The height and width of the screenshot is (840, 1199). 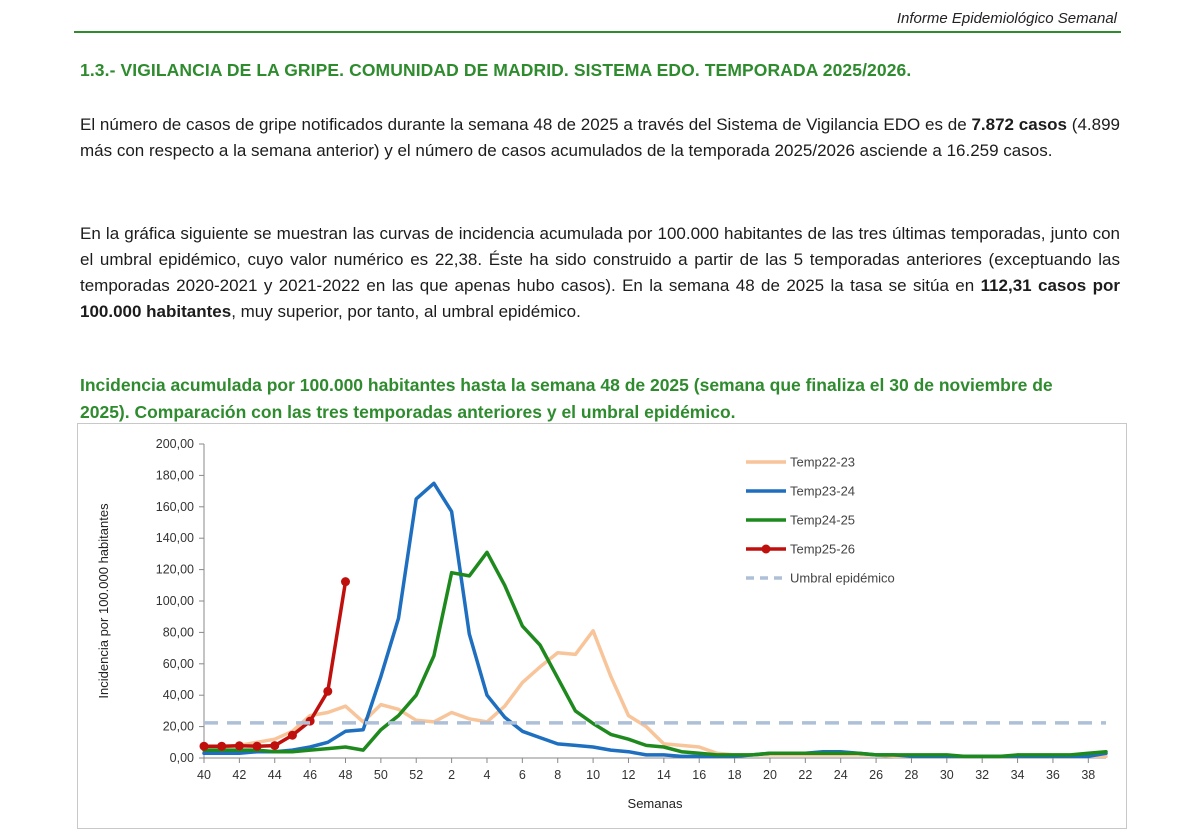 I want to click on y-tick-label: 160,00, so click(x=175, y=507).